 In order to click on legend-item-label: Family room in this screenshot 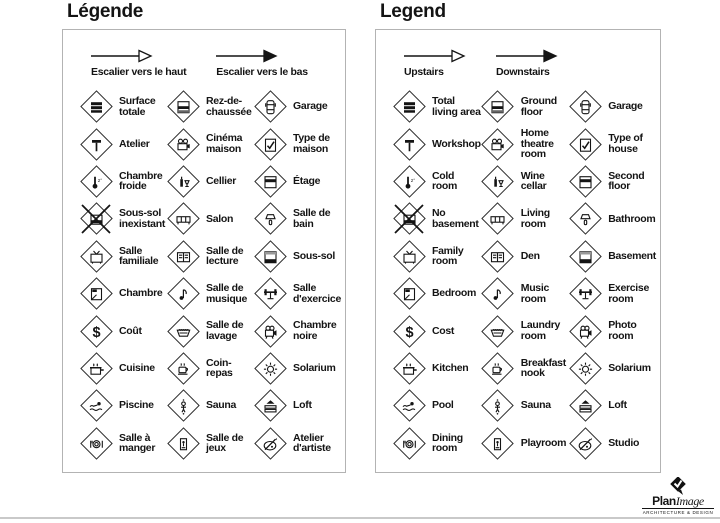, I will do `click(448, 256)`.